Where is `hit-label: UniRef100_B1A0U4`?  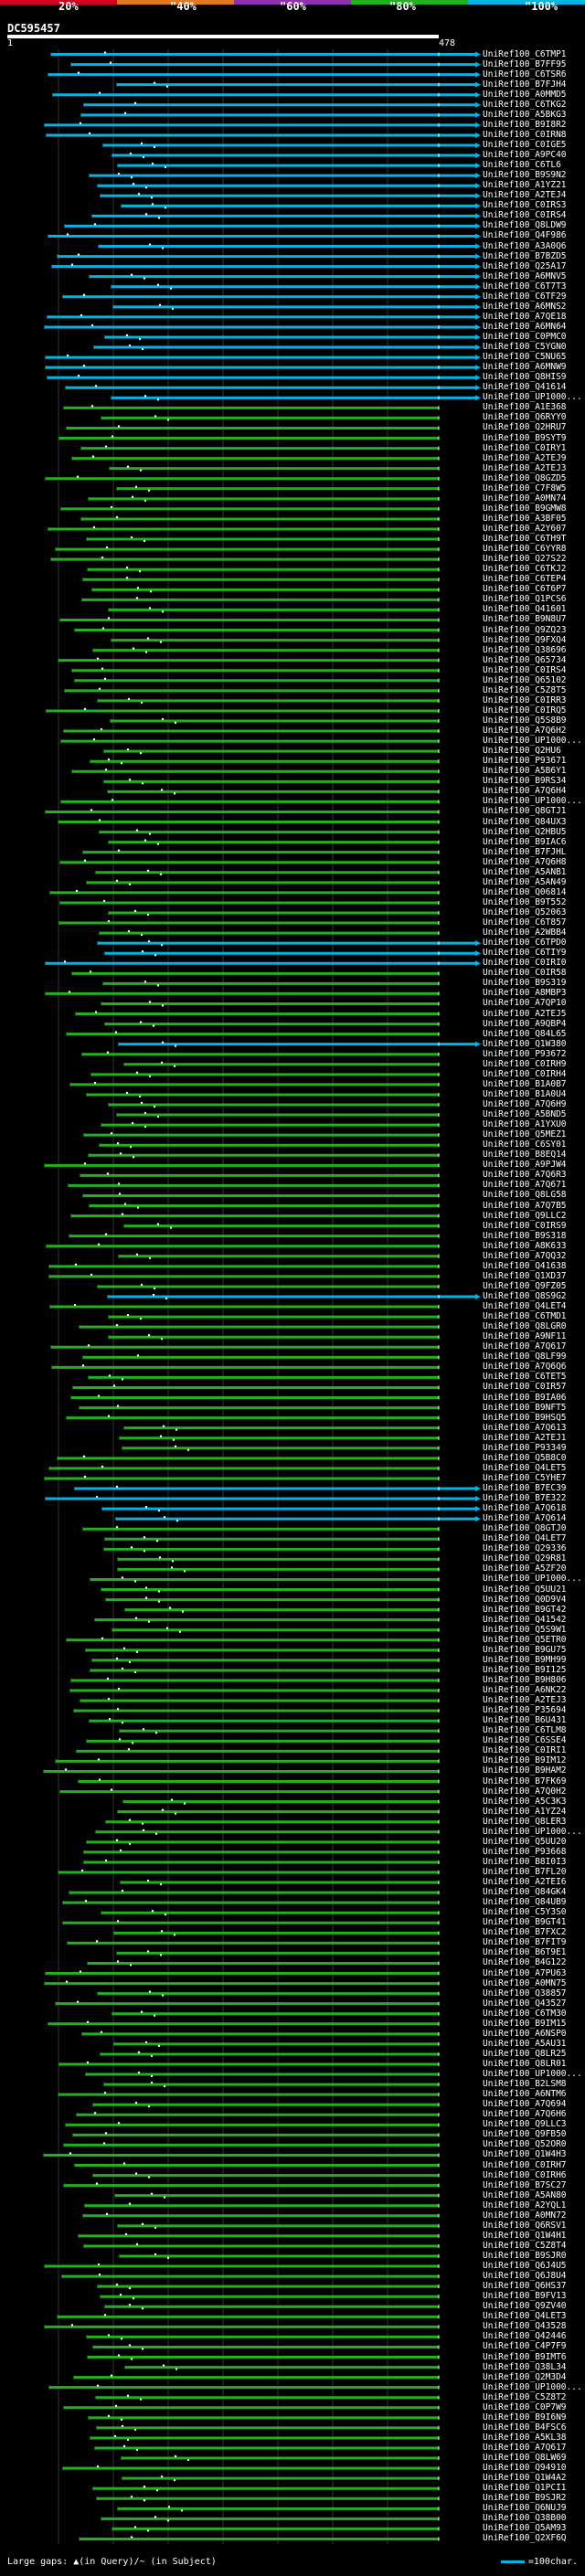 hit-label: UniRef100_B1A0U4 is located at coordinates (525, 1093).